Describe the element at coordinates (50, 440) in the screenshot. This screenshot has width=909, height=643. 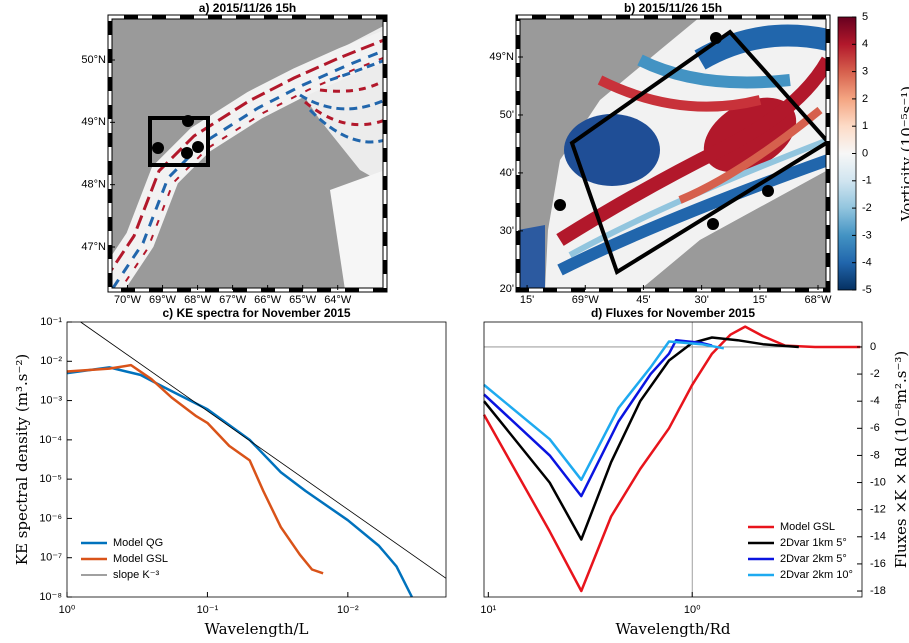
I see `y-tick-label: 10⁻⁴` at that location.